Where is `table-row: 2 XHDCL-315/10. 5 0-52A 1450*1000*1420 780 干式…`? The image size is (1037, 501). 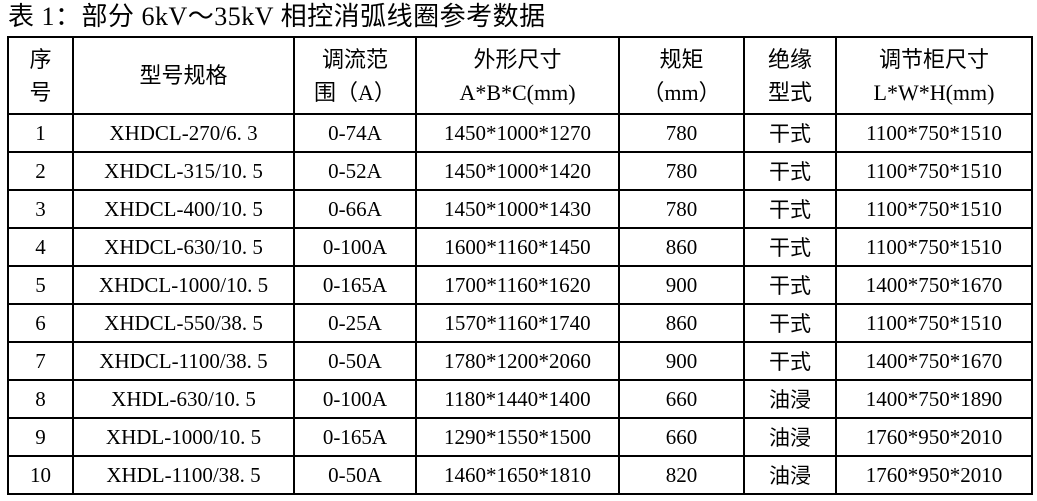 table-row: 2 XHDCL-315/10. 5 0-52A 1450*1000*1420 780 干式… is located at coordinates (520, 171).